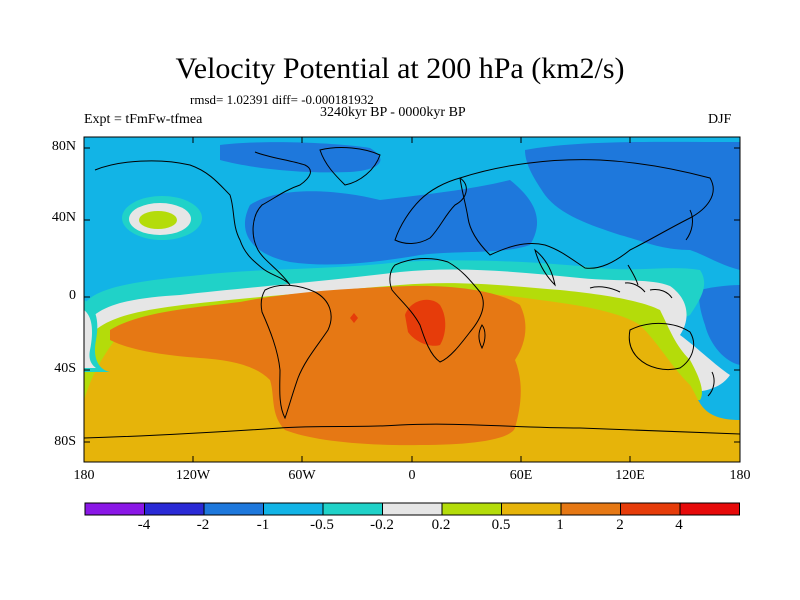 The width and height of the screenshot is (800, 600). Describe the element at coordinates (63, 217) in the screenshot. I see `lat-tick-label: 40N` at that location.